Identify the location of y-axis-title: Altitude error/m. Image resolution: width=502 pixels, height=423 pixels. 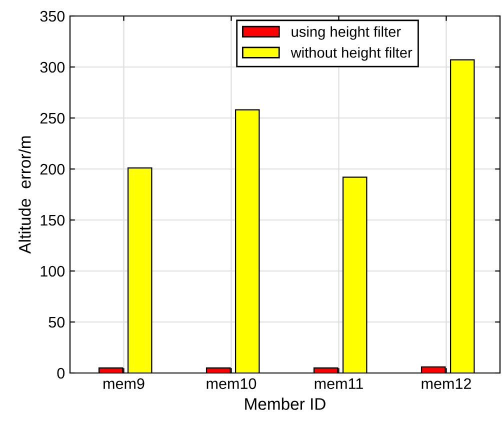
(24, 195).